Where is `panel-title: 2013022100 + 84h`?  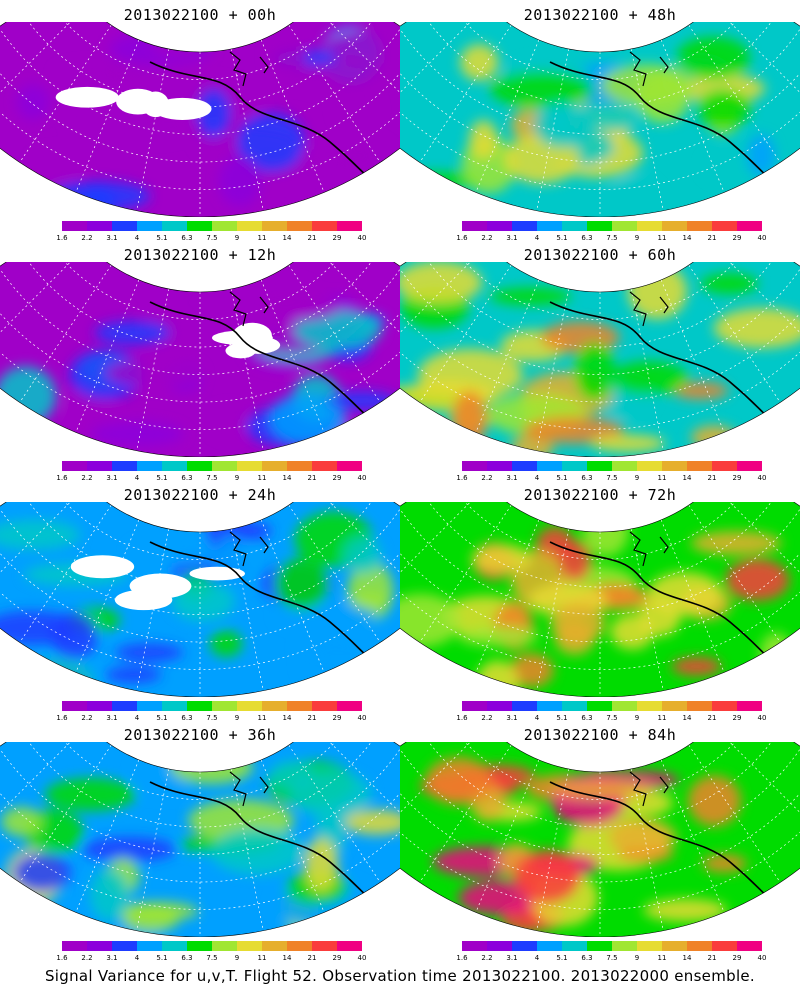 panel-title: 2013022100 + 84h is located at coordinates (600, 735).